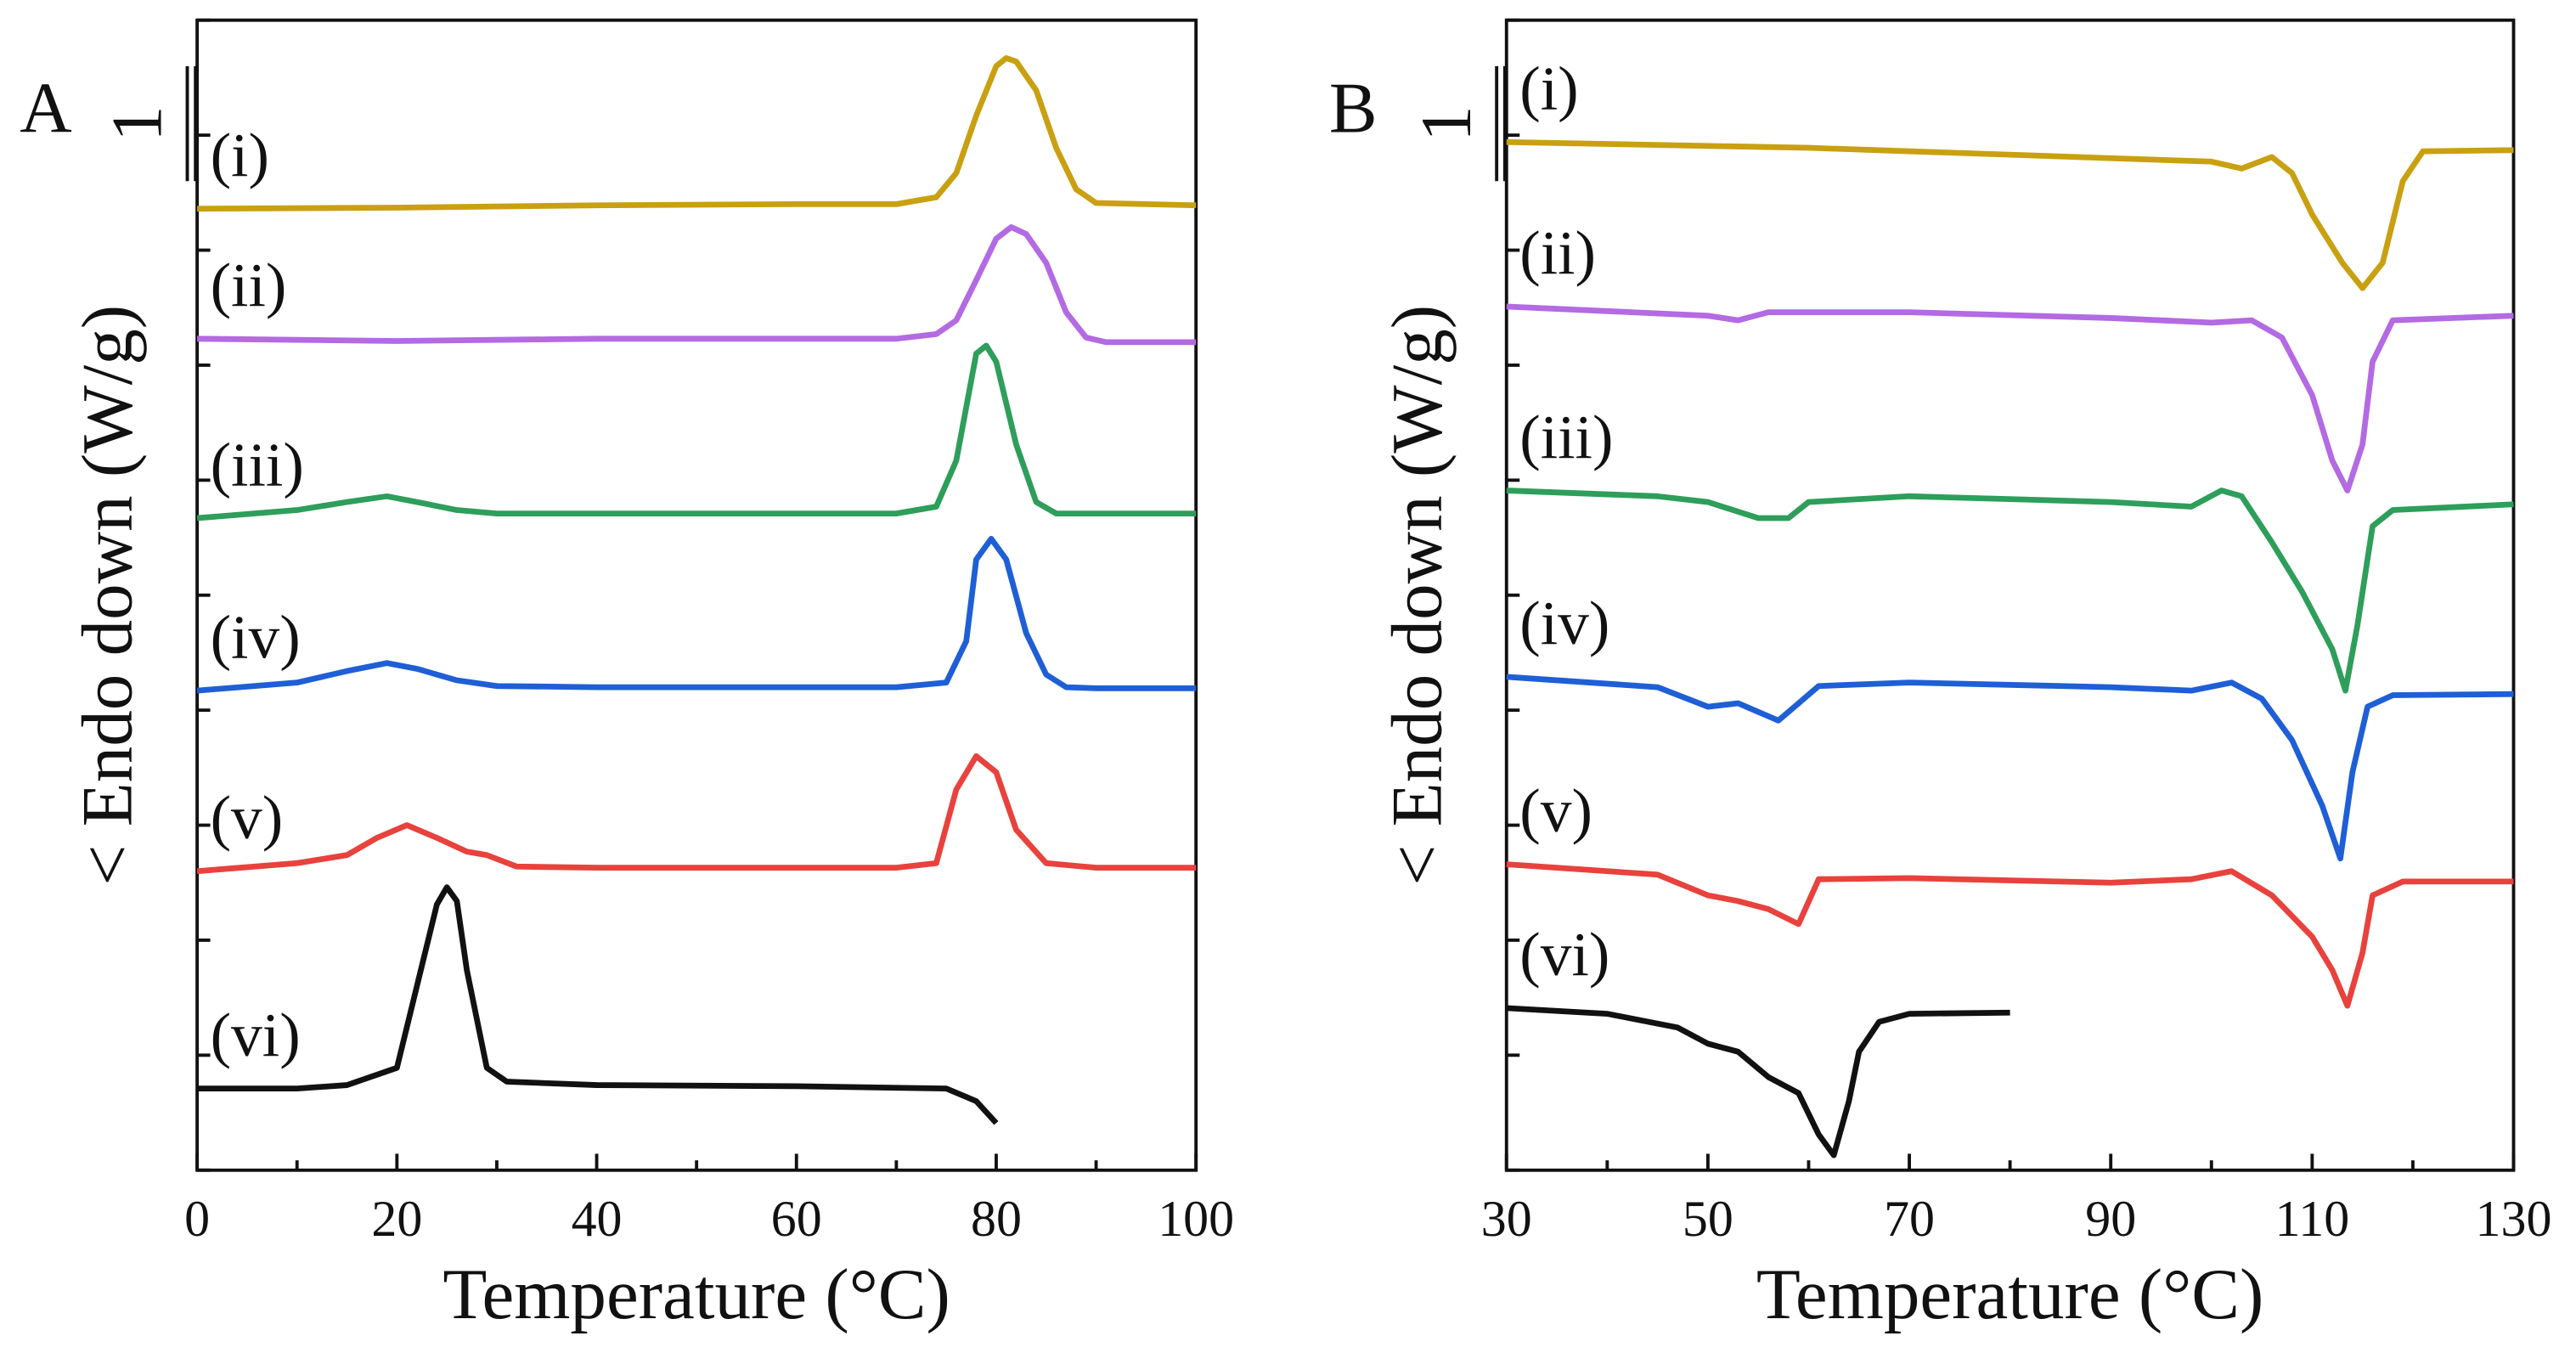 This screenshot has width=2576, height=1353. Describe the element at coordinates (2311, 1219) in the screenshot. I see `x-tick-label: 110` at that location.